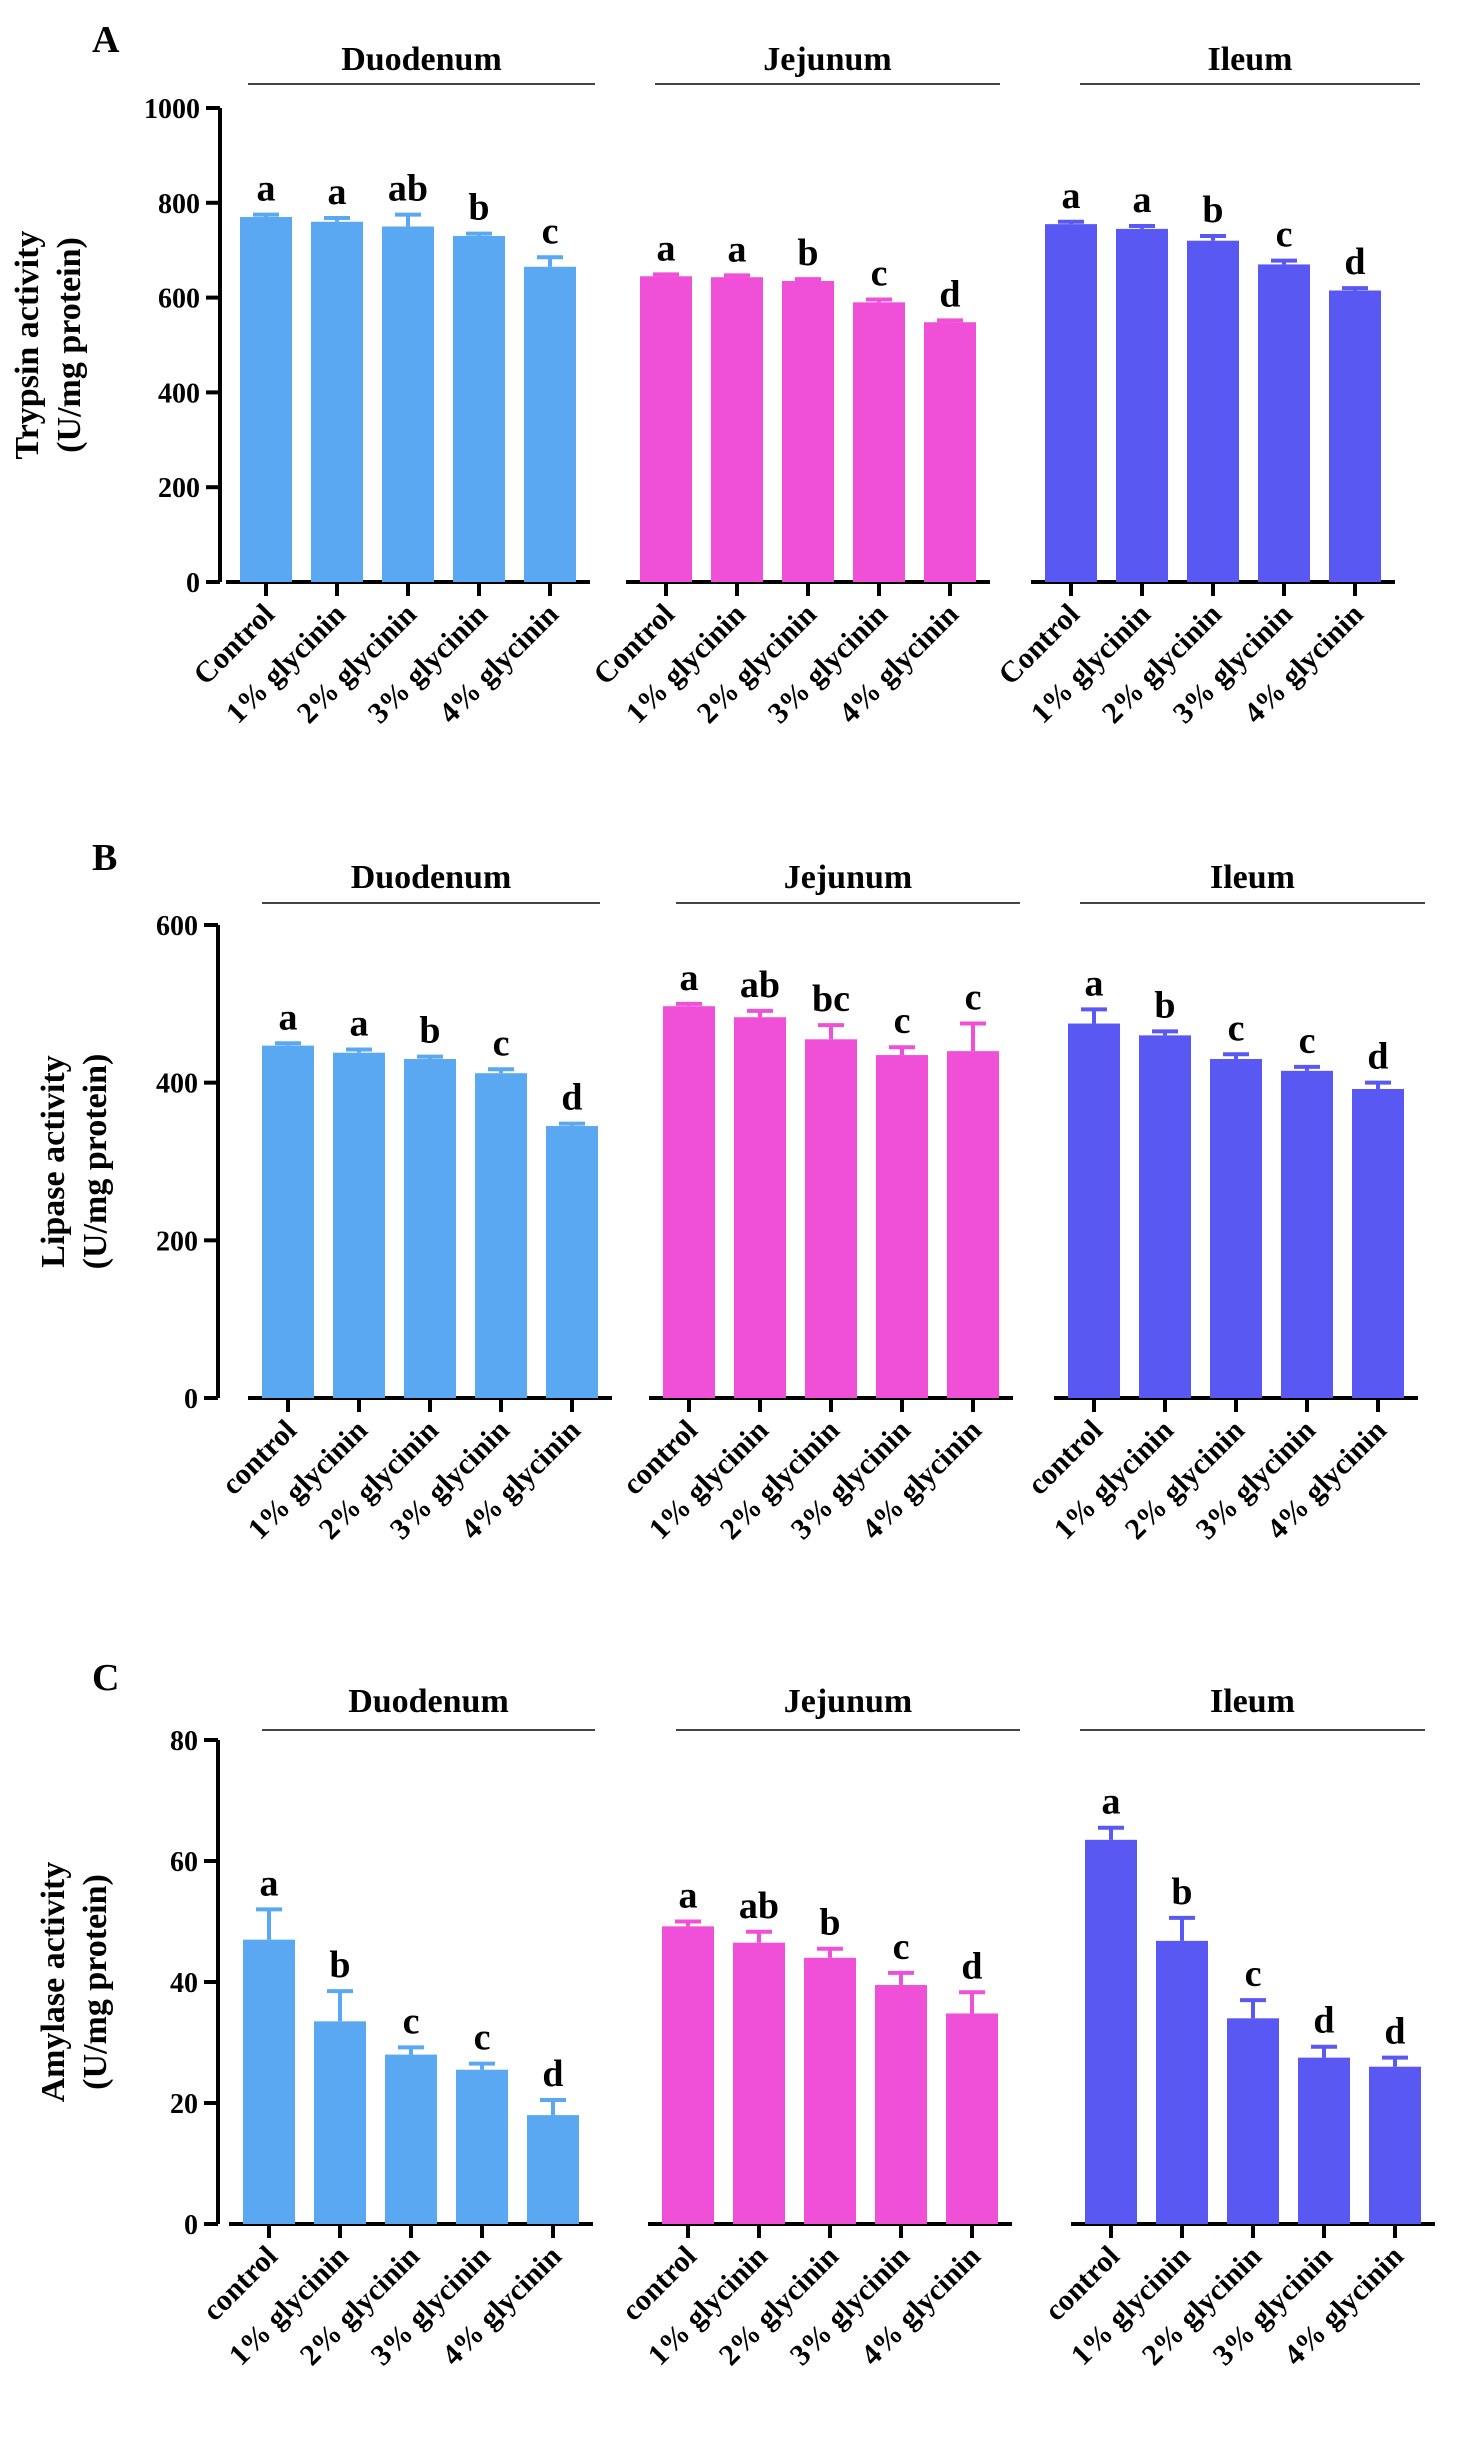  I want to click on panel-letter: C, so click(105, 1678).